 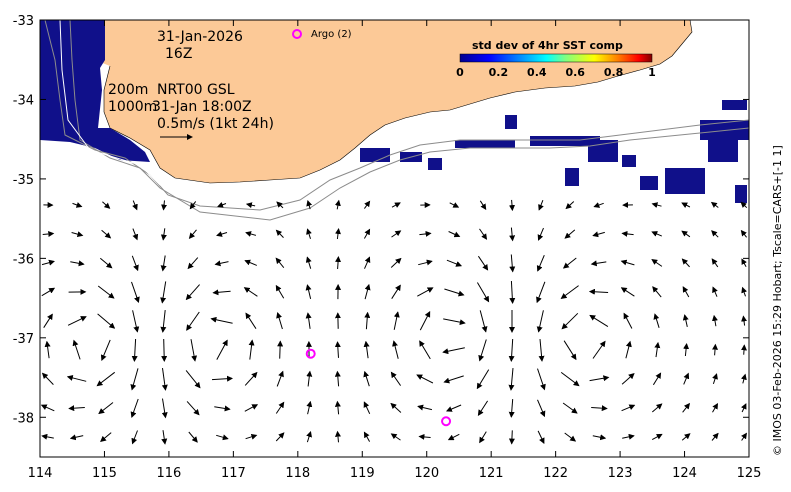 What do you see at coordinates (297, 34) in the screenshot?
I see `argo-legend-icon` at bounding box center [297, 34].